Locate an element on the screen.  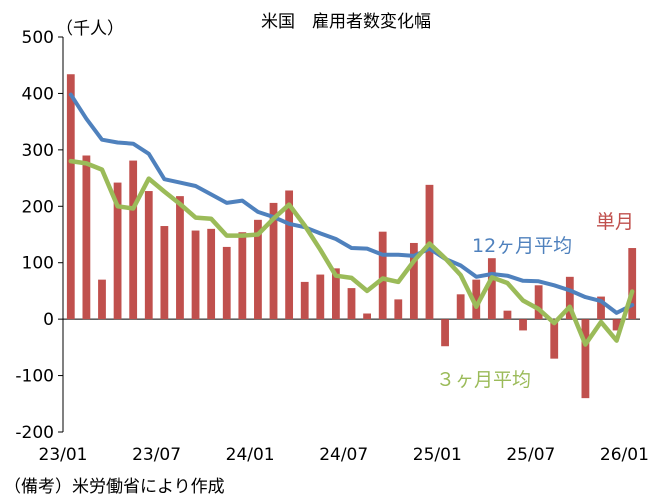
x-ticks: 23/01 23/07 24/01 24/07 25/01 25/07 26/01 is located at coordinates (344, 455).